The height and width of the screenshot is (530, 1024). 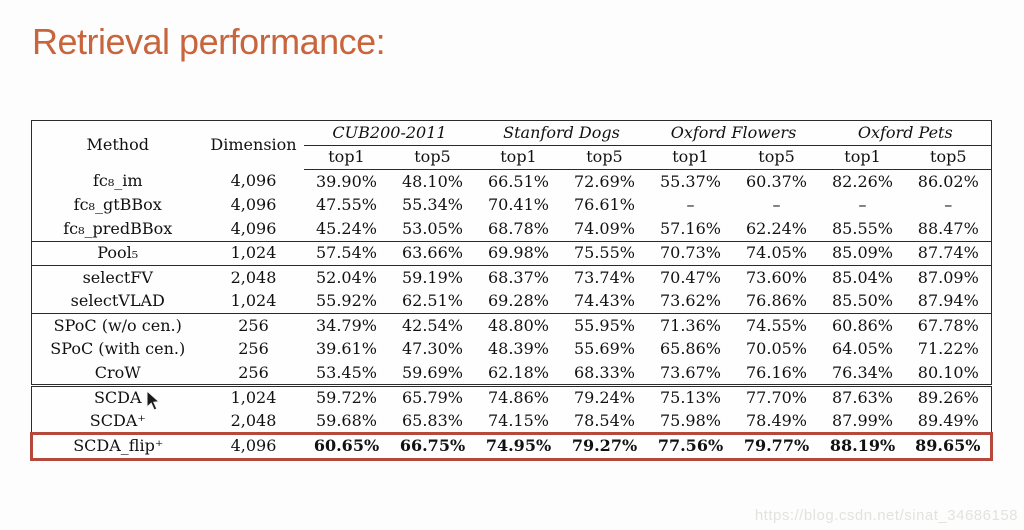 I want to click on dimension-cell: 2,048, so click(x=253, y=420).